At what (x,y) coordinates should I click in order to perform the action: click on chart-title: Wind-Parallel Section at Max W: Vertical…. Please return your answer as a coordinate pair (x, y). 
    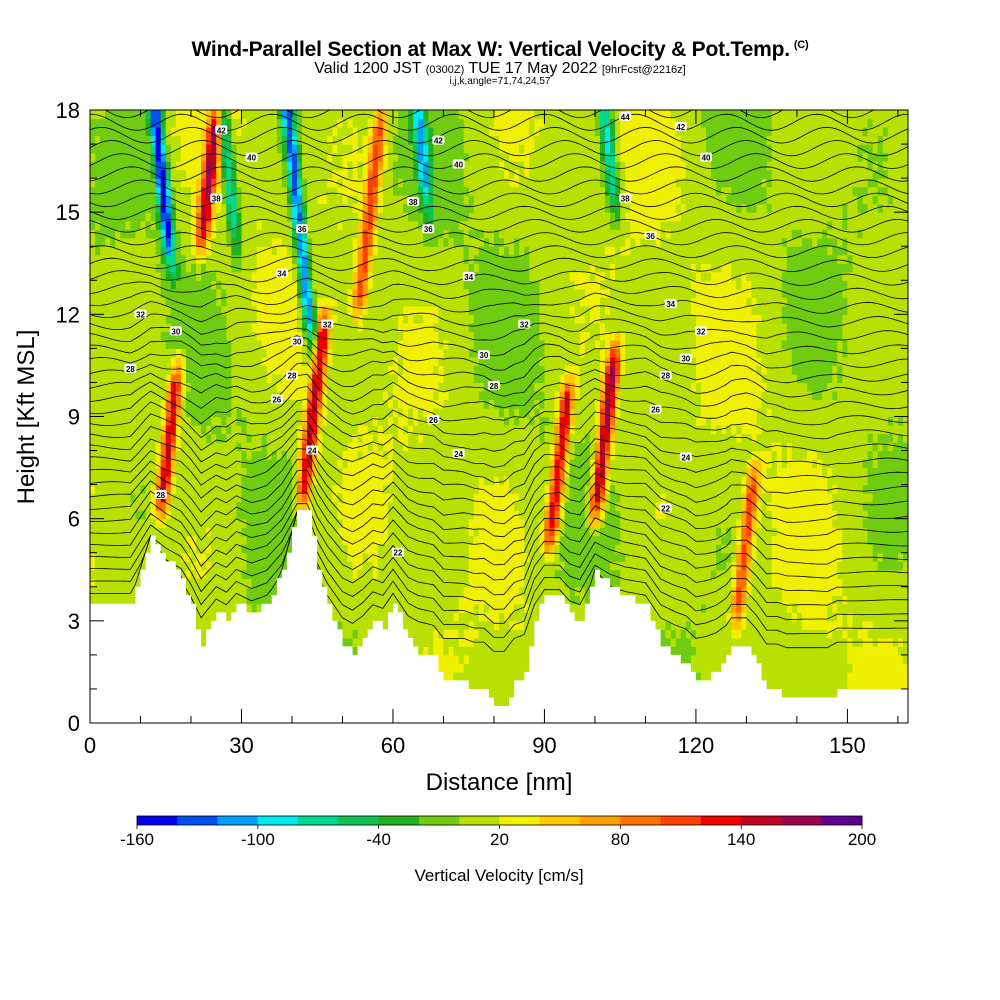
    Looking at the image, I should click on (500, 49).